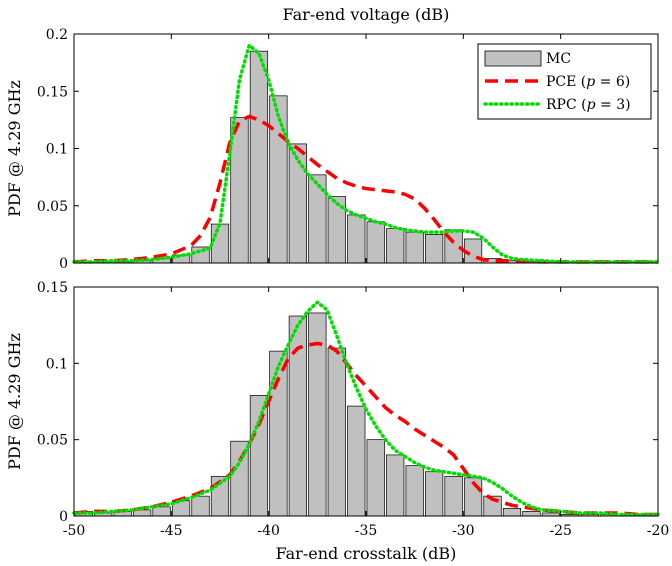 The width and height of the screenshot is (672, 566). Describe the element at coordinates (268, 531) in the screenshot. I see `x-tick-label: -40` at that location.